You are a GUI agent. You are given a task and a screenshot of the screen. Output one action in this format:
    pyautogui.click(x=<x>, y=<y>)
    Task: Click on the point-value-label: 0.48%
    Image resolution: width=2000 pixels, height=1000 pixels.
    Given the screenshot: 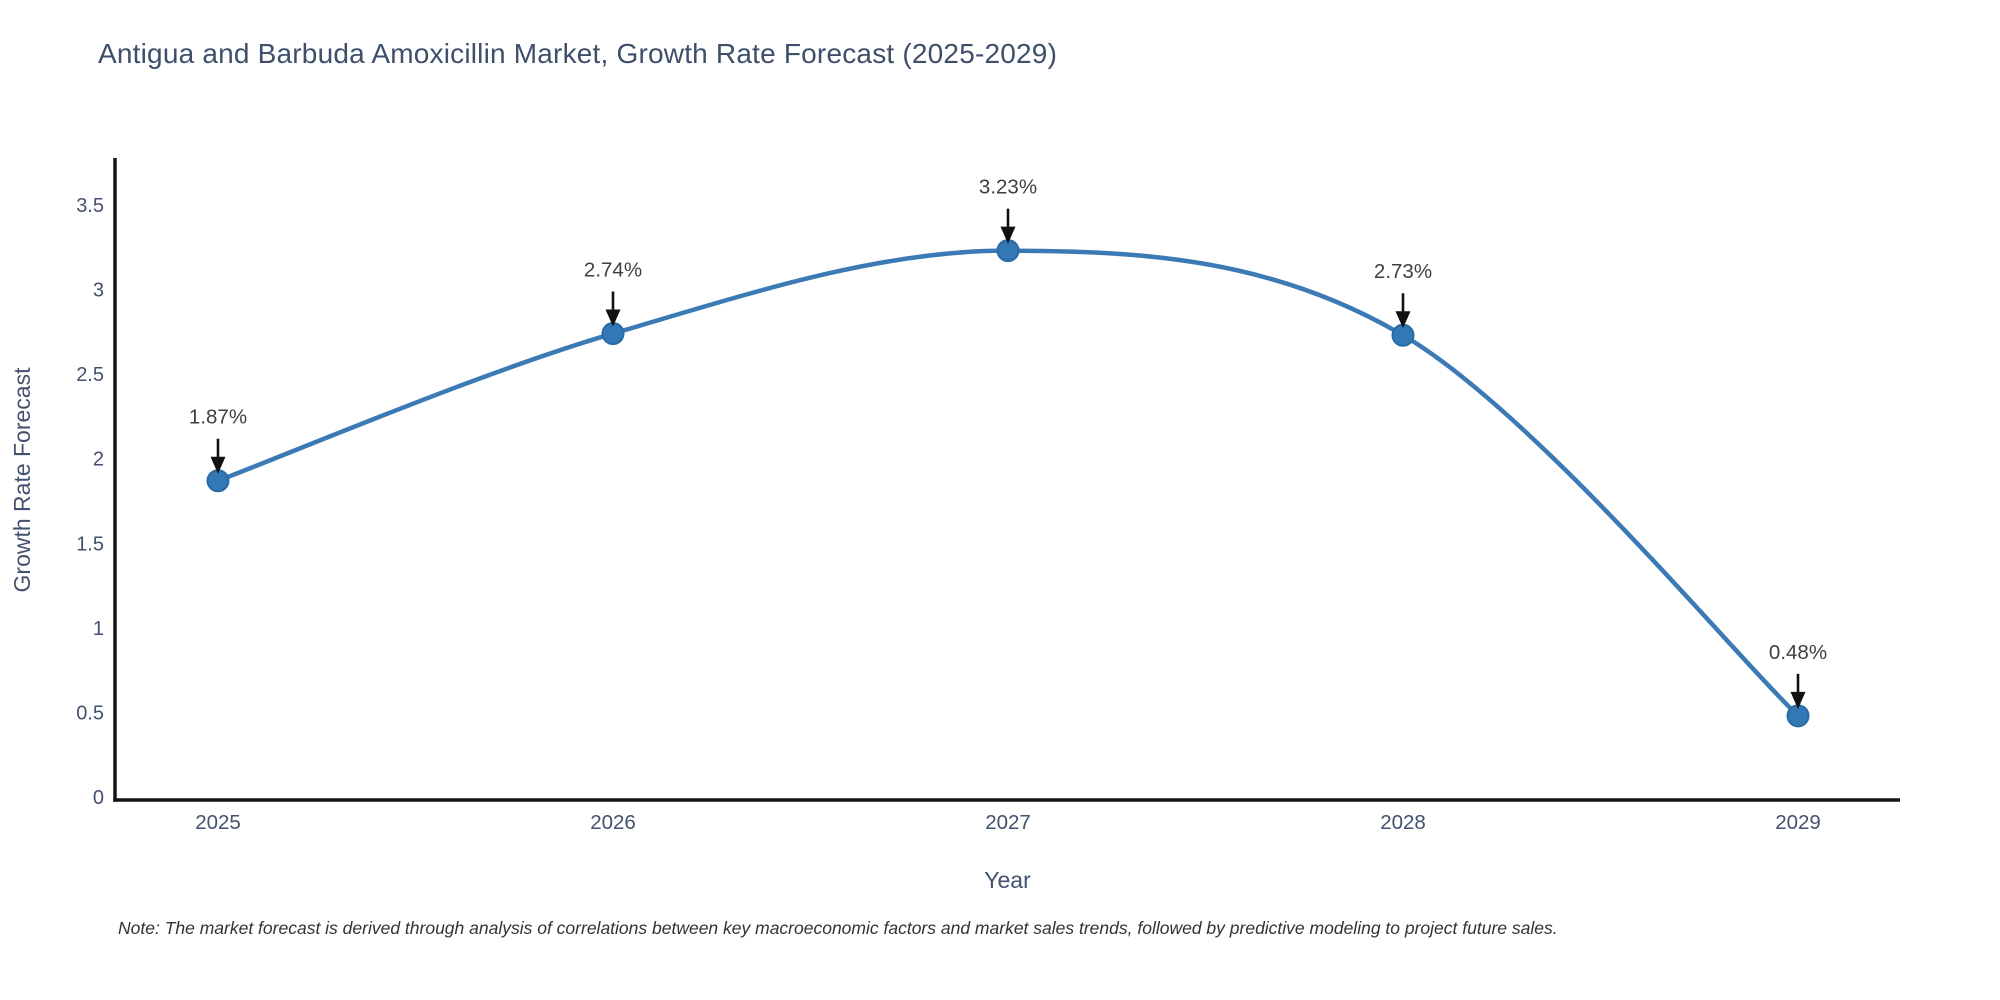 What is the action you would take?
    pyautogui.click(x=1798, y=652)
    